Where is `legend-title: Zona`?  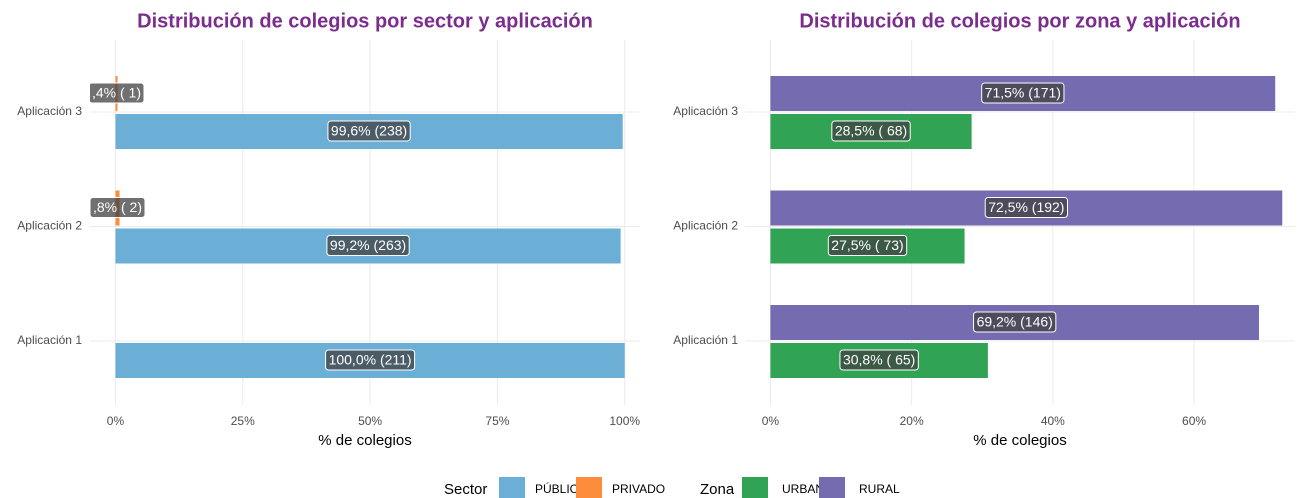
legend-title: Zona is located at coordinates (717, 489).